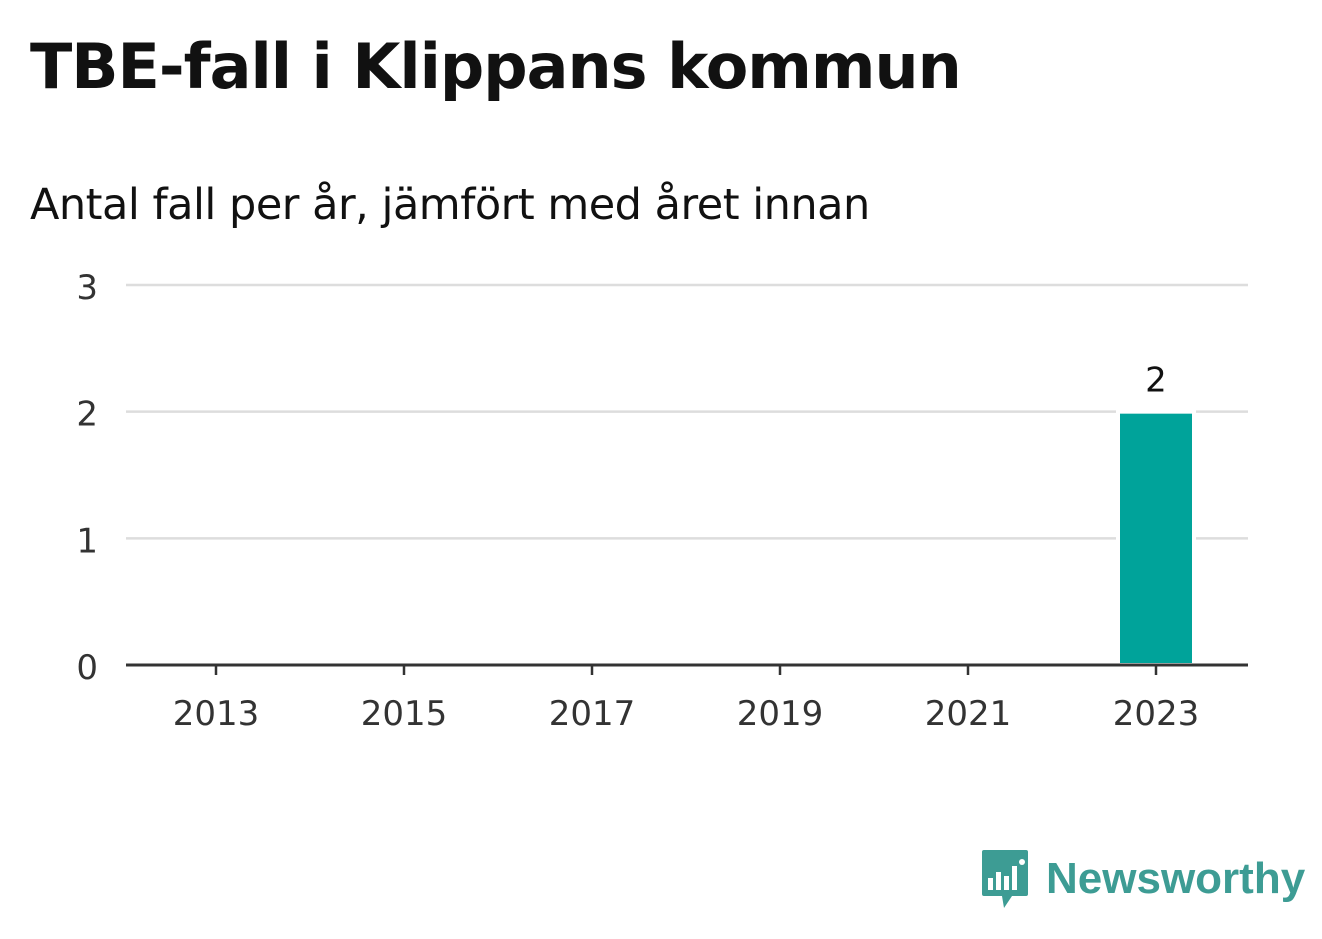  I want to click on chart-title: TBE-fall i Klippans kommun, so click(496, 66).